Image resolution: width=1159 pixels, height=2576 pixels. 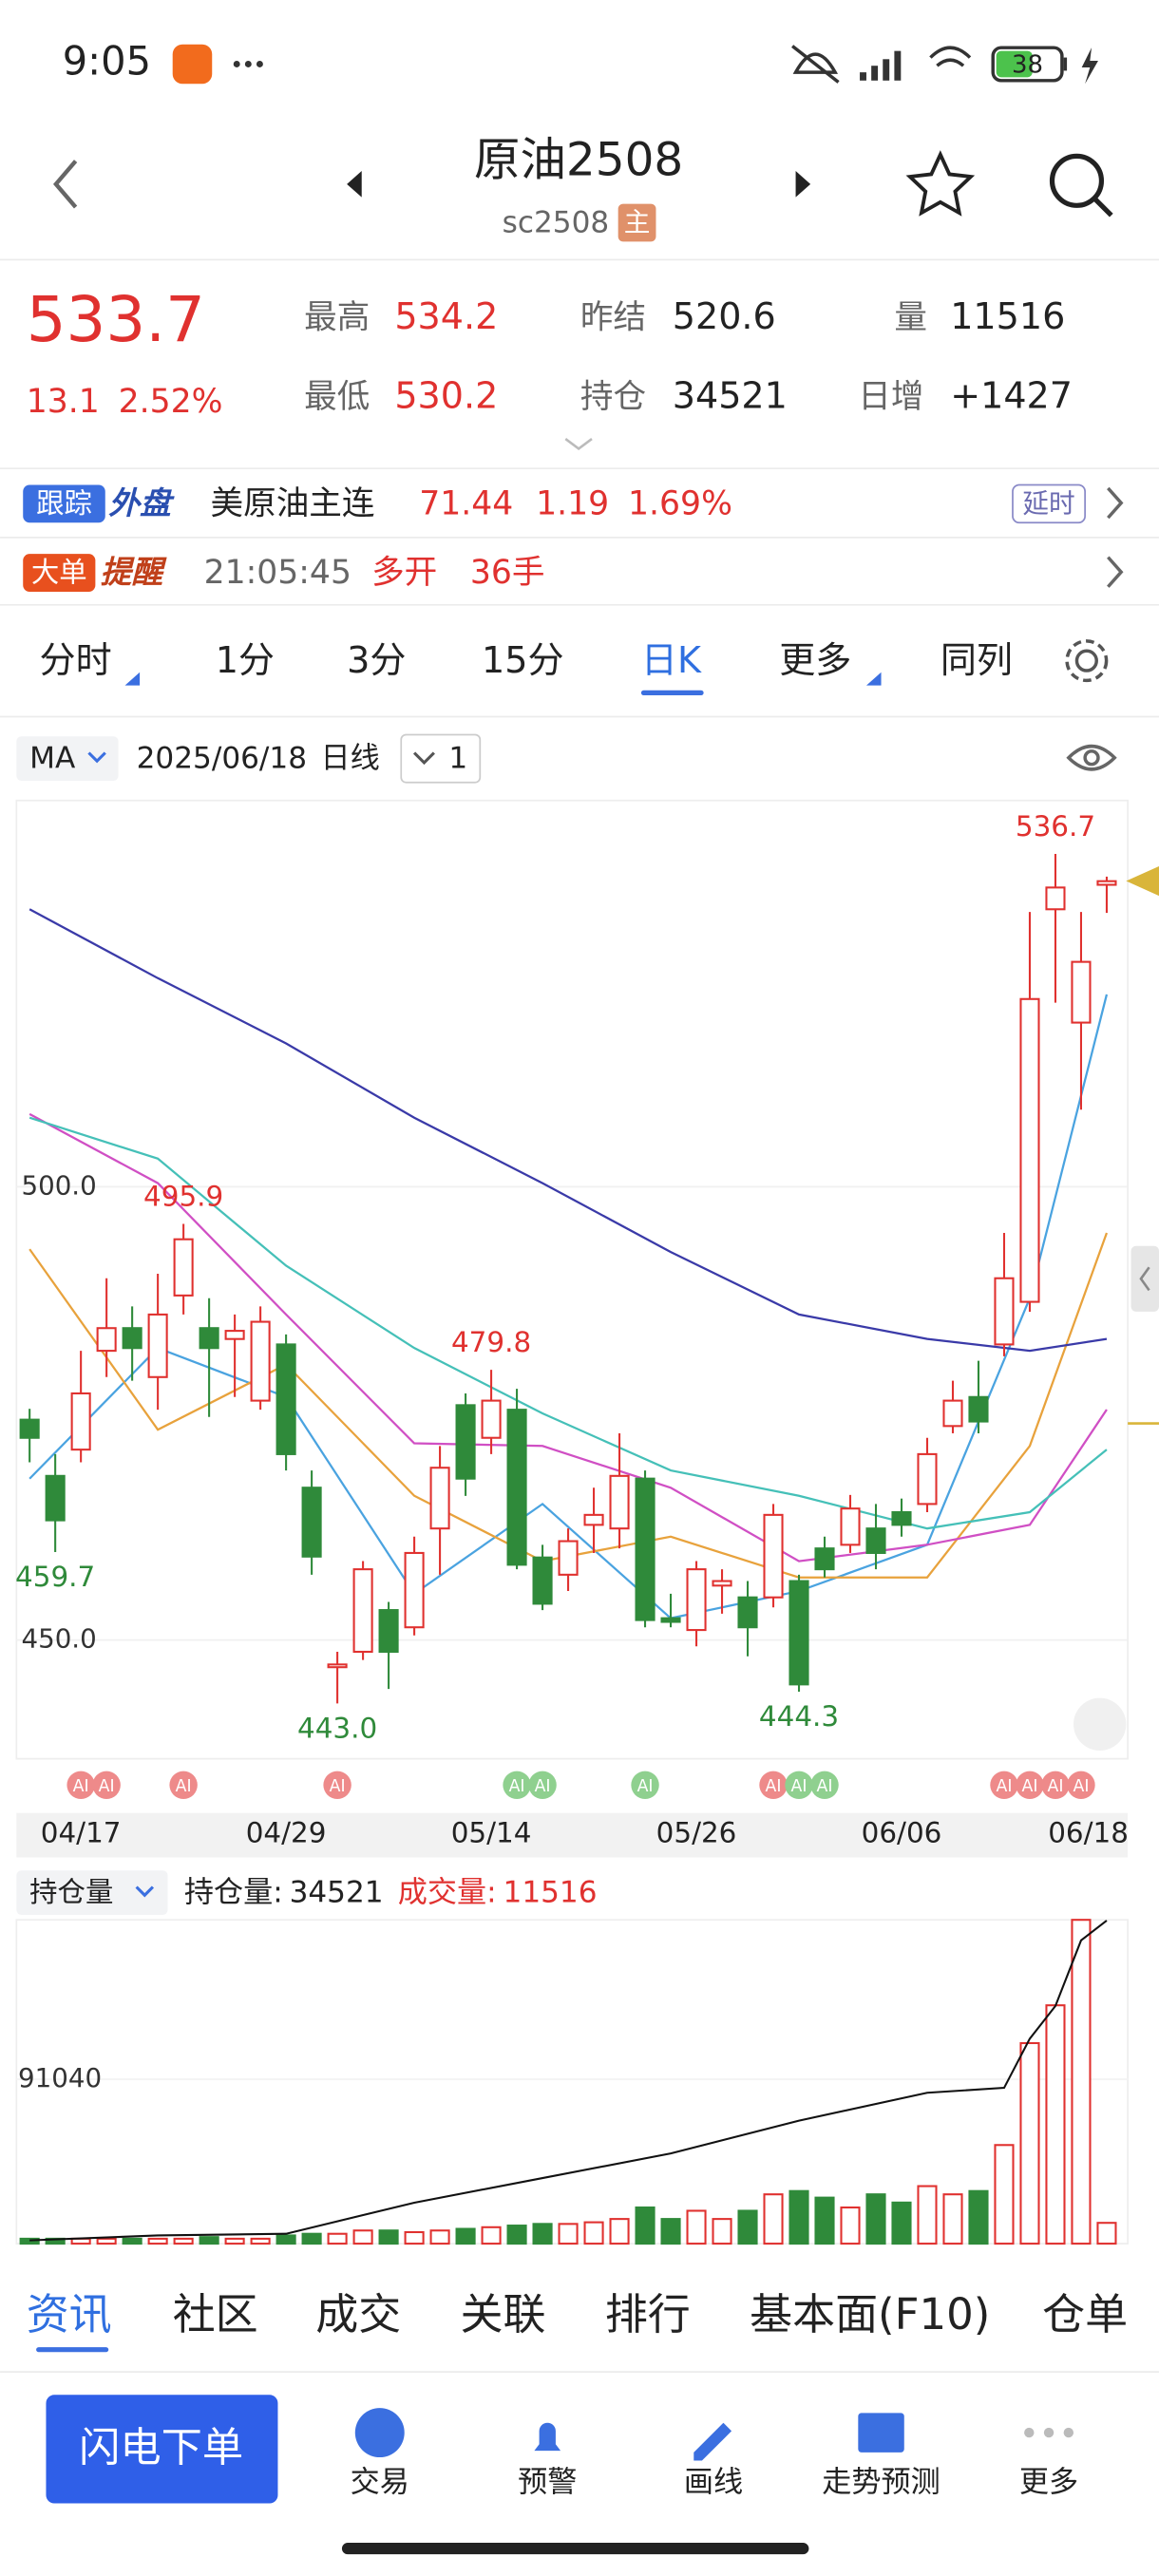 I want to click on settings-button, so click(x=1087, y=661).